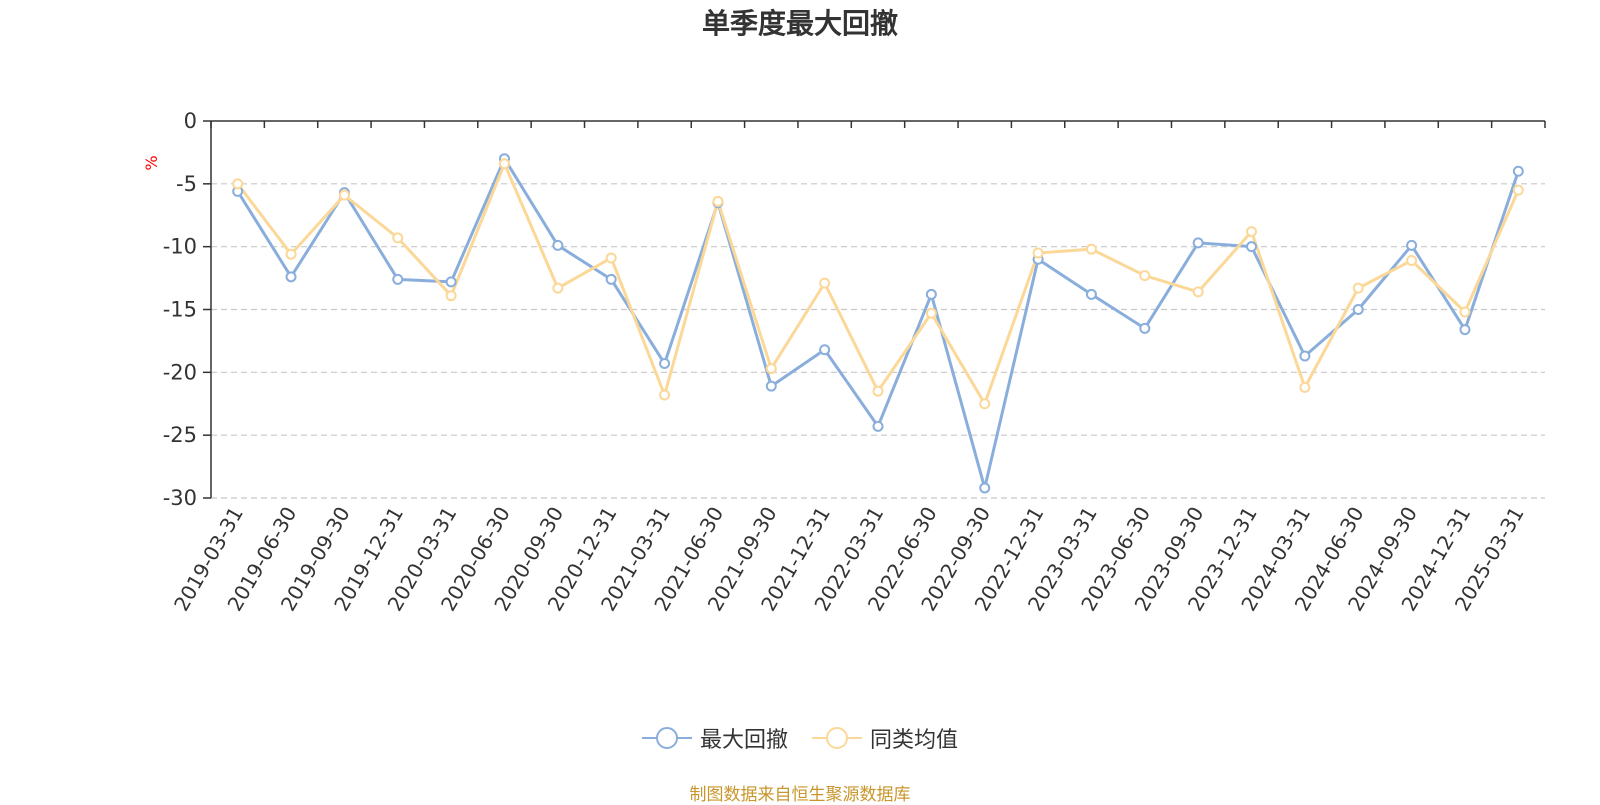 Image resolution: width=1600 pixels, height=805 pixels. Describe the element at coordinates (180, 498) in the screenshot. I see `y-tick-label: -30` at that location.